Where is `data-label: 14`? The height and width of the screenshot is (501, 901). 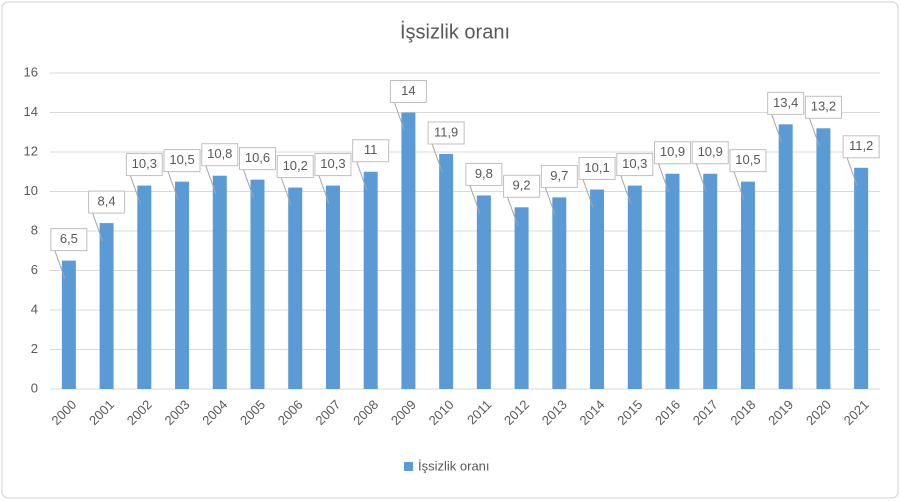
data-label: 14 is located at coordinates (408, 90).